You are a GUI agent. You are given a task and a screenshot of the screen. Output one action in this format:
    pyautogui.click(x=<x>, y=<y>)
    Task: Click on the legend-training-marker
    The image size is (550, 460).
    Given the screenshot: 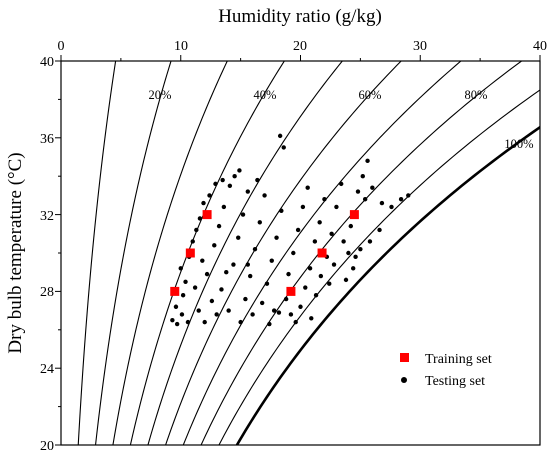 What is the action you would take?
    pyautogui.click(x=404, y=357)
    